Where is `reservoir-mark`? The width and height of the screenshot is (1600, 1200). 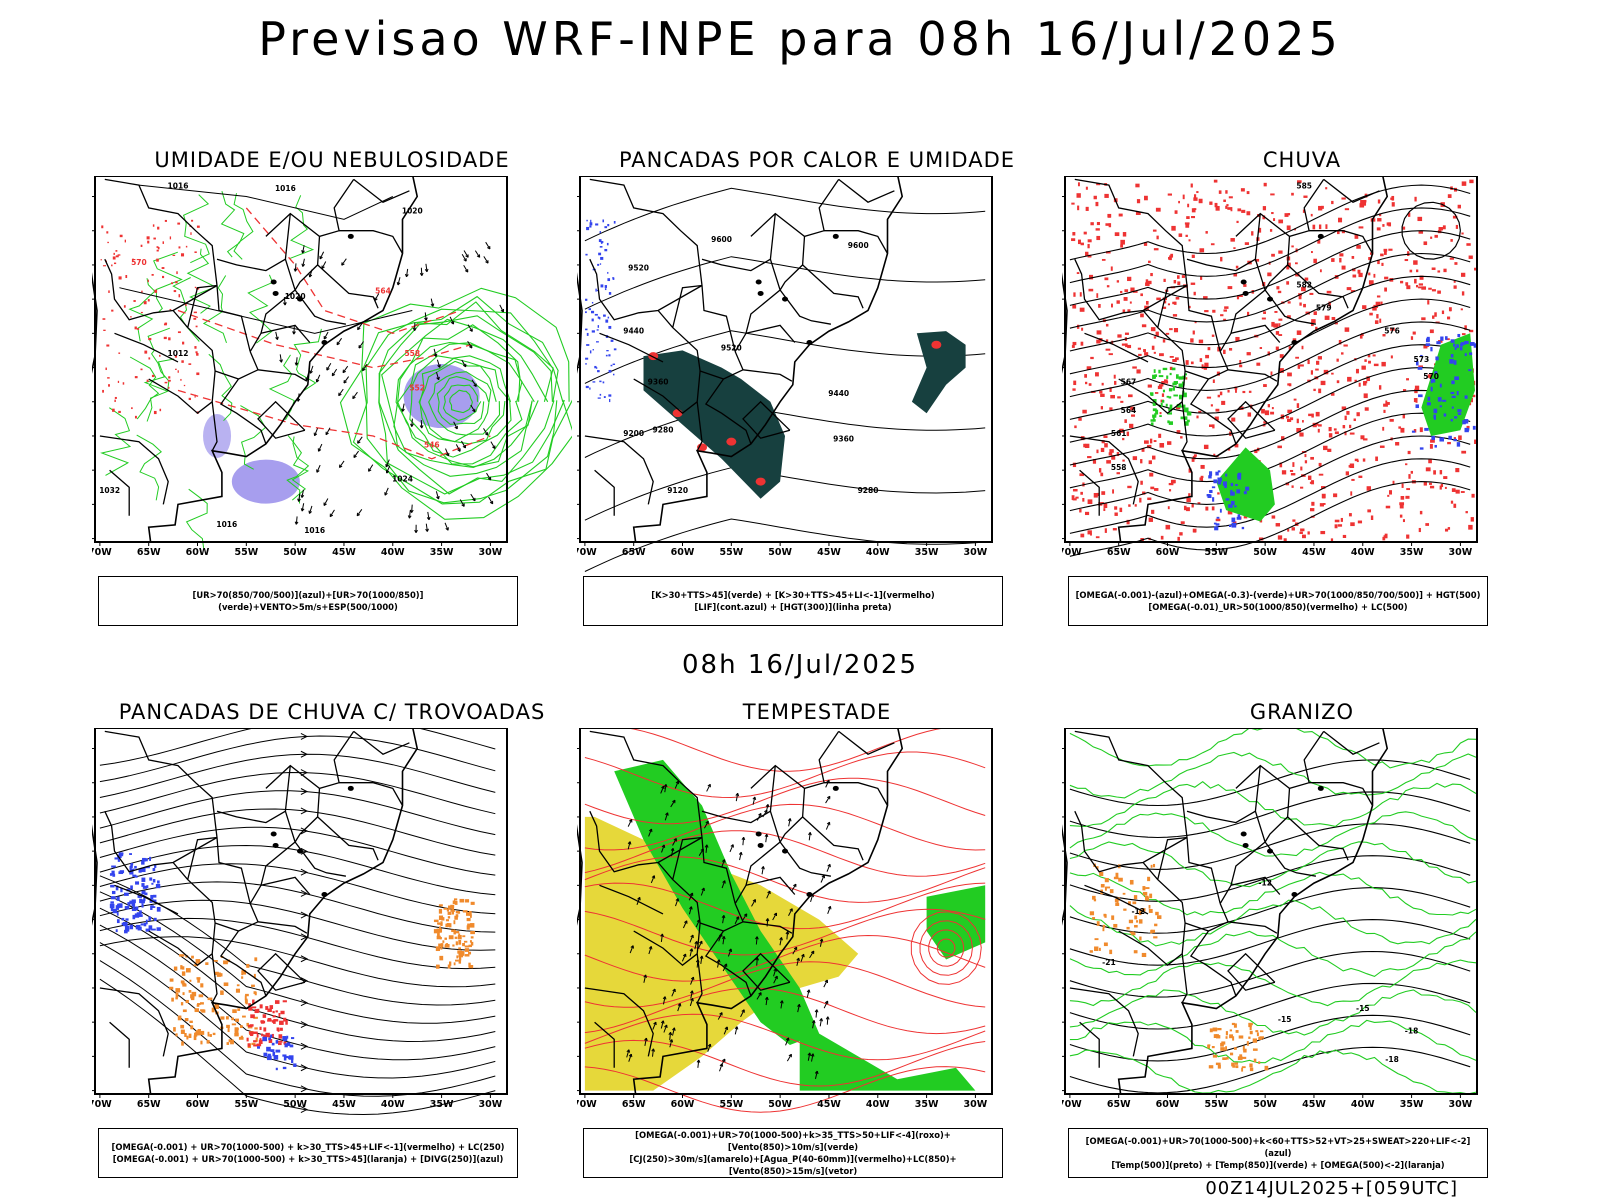 reservoir-mark is located at coordinates (324, 342).